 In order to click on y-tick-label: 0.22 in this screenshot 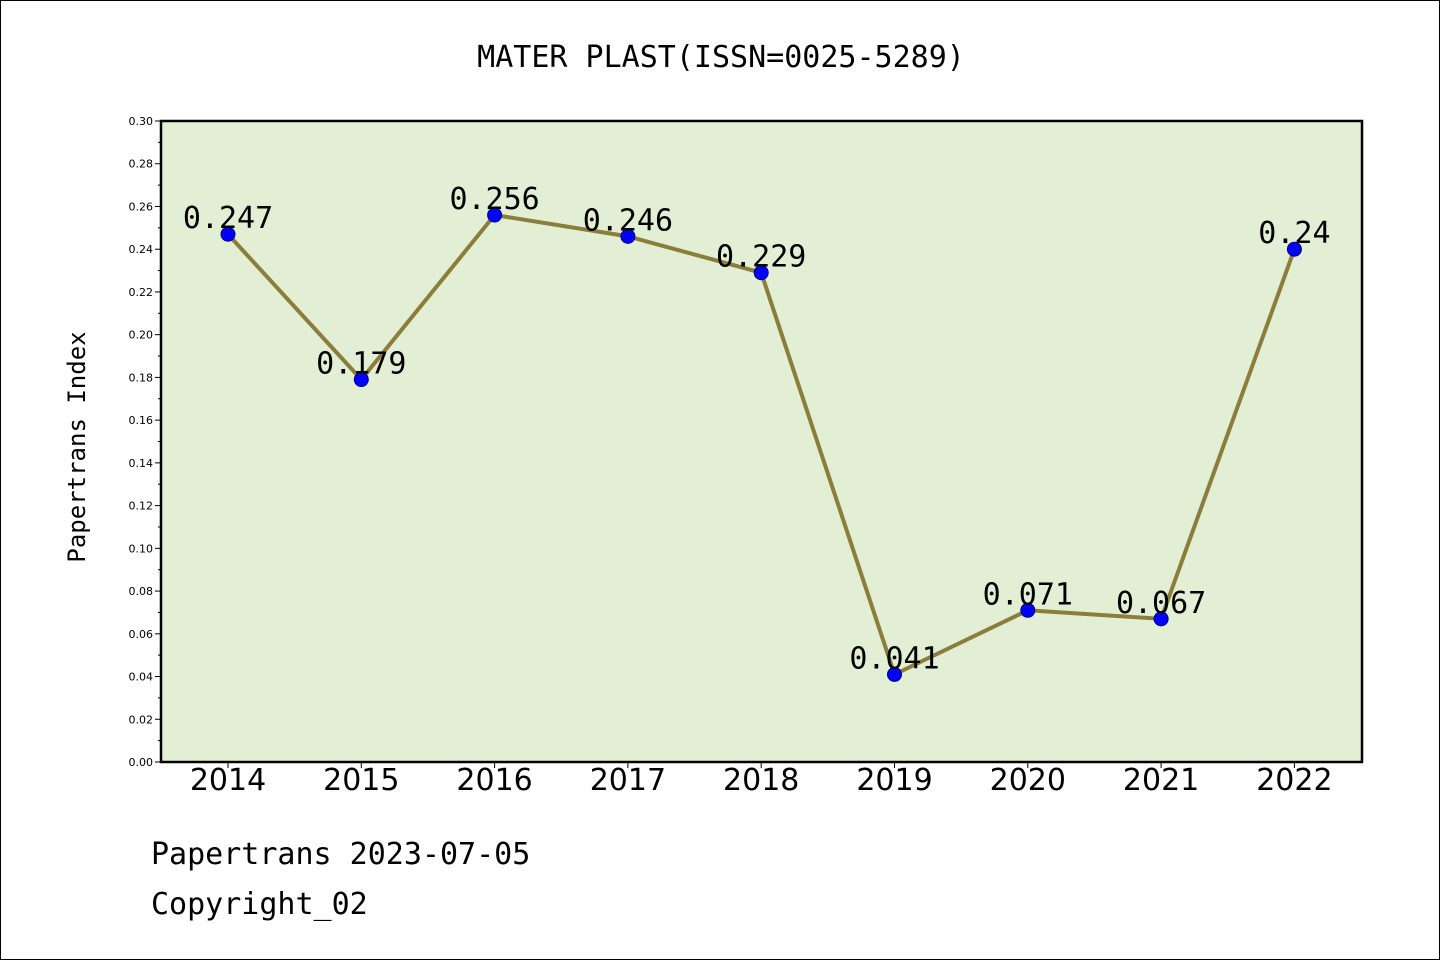, I will do `click(141, 292)`.